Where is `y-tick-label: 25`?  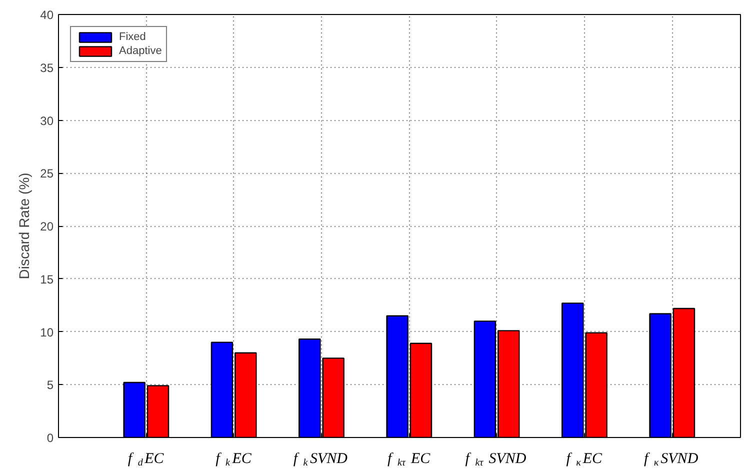 y-tick-label: 25 is located at coordinates (47, 173).